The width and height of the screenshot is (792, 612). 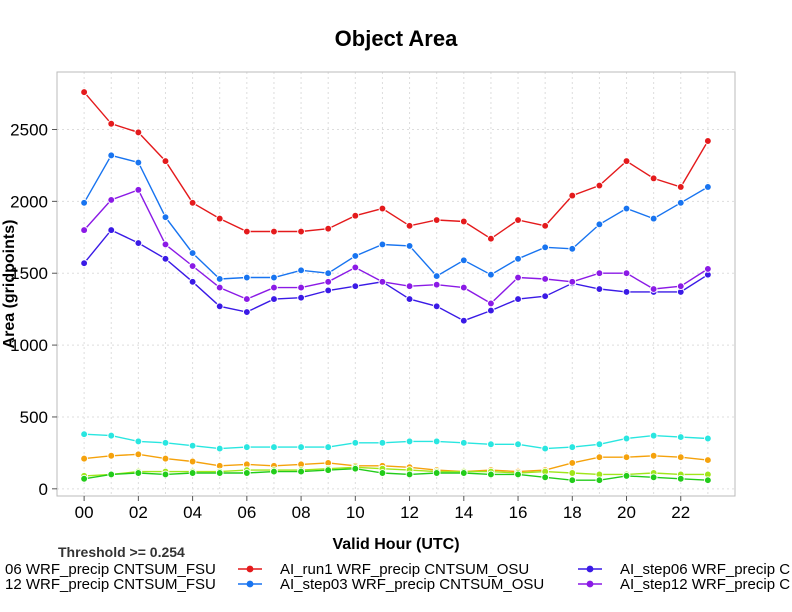 I want to click on chart-title: Object Area, so click(x=396, y=38).